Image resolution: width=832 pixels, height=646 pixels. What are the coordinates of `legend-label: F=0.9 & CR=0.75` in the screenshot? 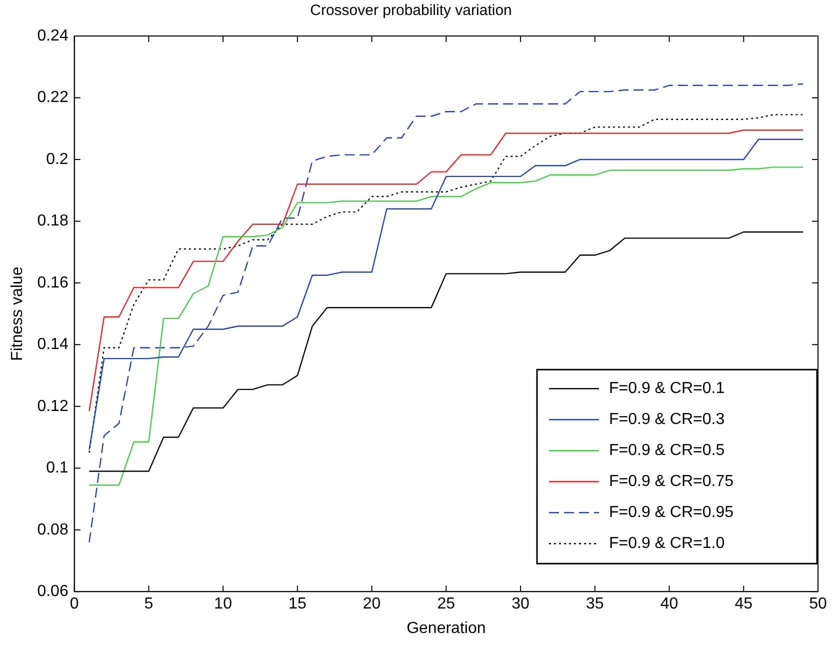 It's located at (671, 481).